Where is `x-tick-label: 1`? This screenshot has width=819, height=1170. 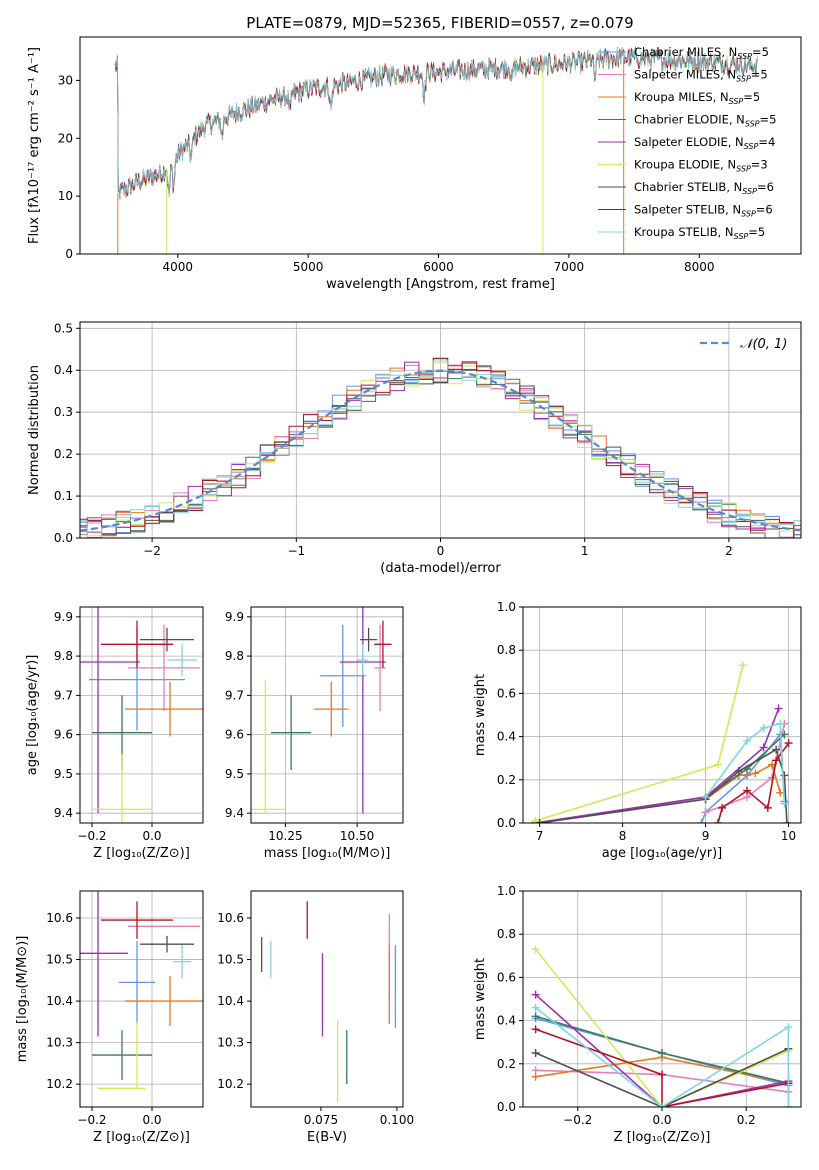
x-tick-label: 1 is located at coordinates (585, 551).